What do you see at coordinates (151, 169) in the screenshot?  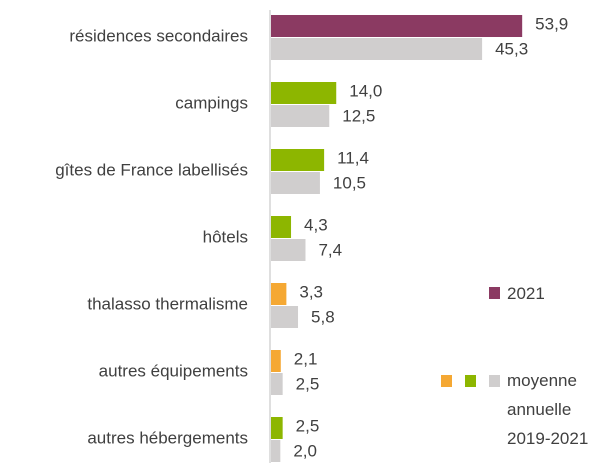 I see `category-label: gîtes de France labellisés` at bounding box center [151, 169].